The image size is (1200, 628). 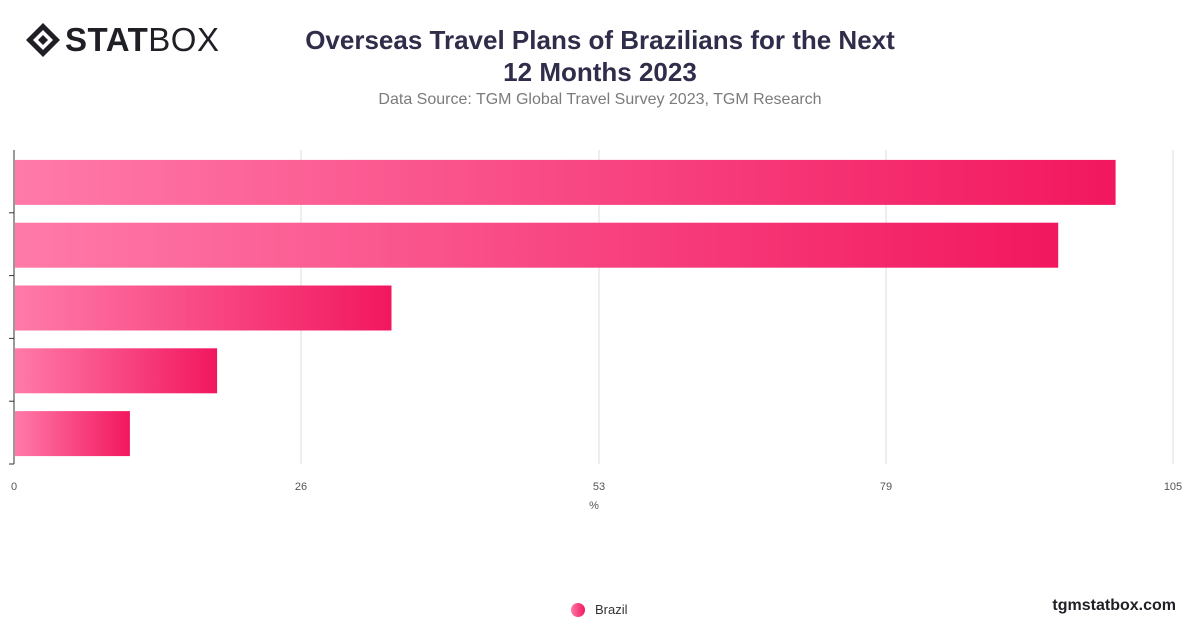 I want to click on logo-text-light: BOX, so click(x=184, y=39).